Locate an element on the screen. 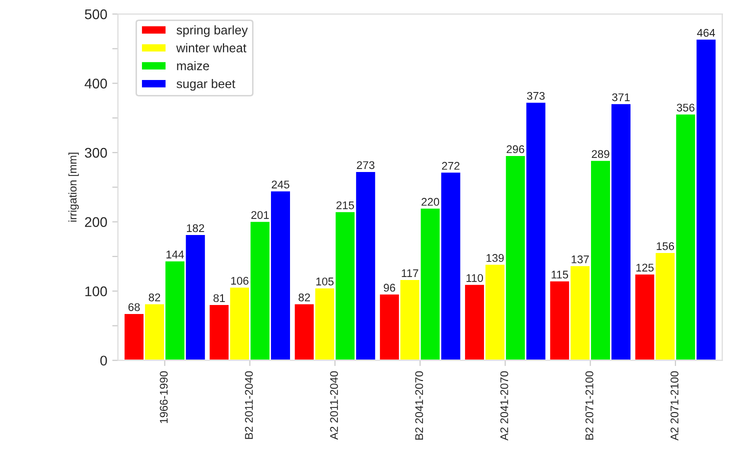 Image resolution: width=737 pixels, height=468 pixels. data-label: 105 is located at coordinates (325, 282).